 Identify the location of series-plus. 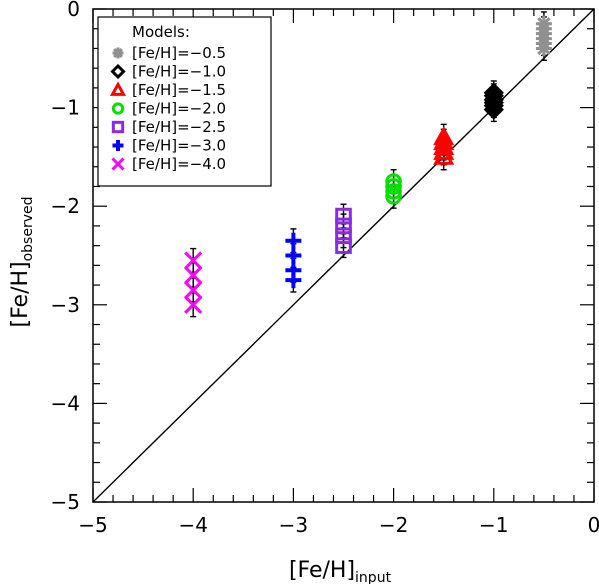
(293, 260).